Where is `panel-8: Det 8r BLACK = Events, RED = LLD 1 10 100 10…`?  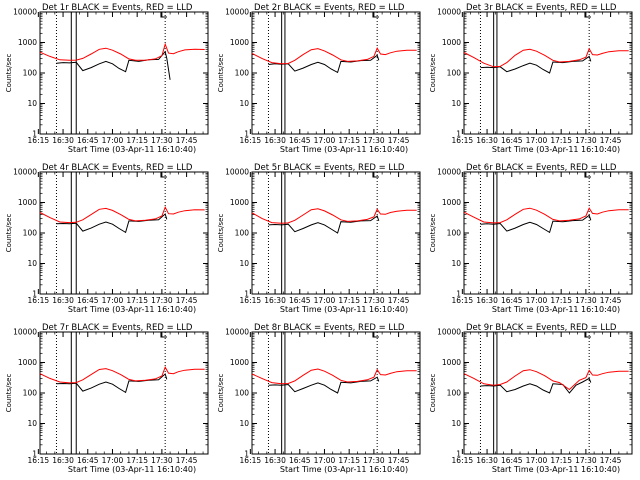 panel-8: Det 8r BLACK = Events, RED = LLD 1 10 100 10… is located at coordinates (319, 398).